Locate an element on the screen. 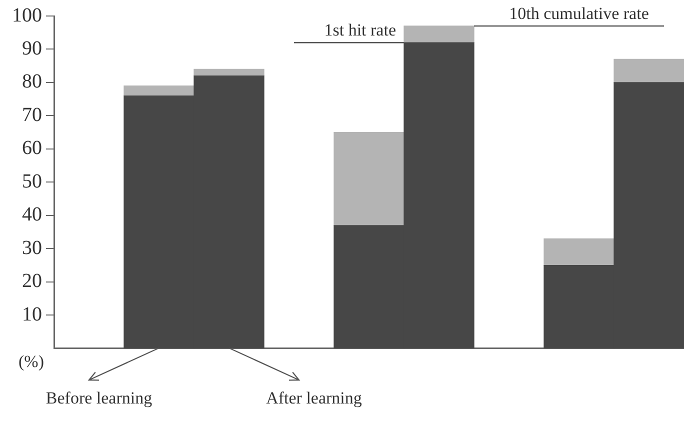  y-tick-label: 70 is located at coordinates (32, 115).